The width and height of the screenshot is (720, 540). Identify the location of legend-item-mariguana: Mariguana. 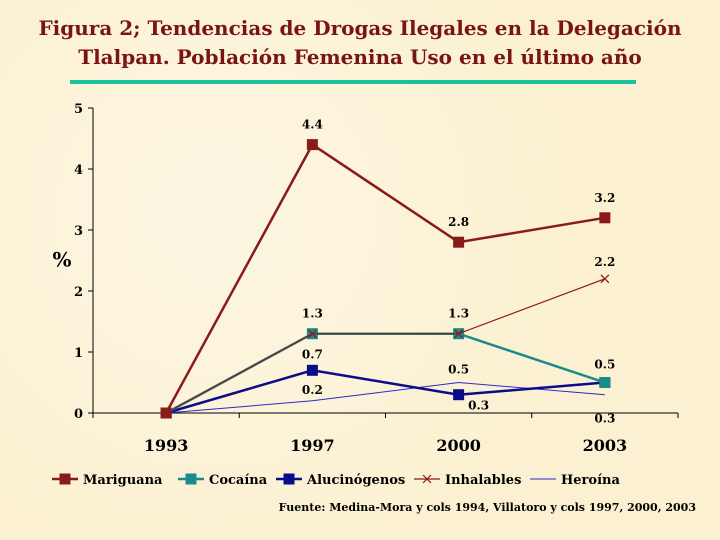
(107, 480).